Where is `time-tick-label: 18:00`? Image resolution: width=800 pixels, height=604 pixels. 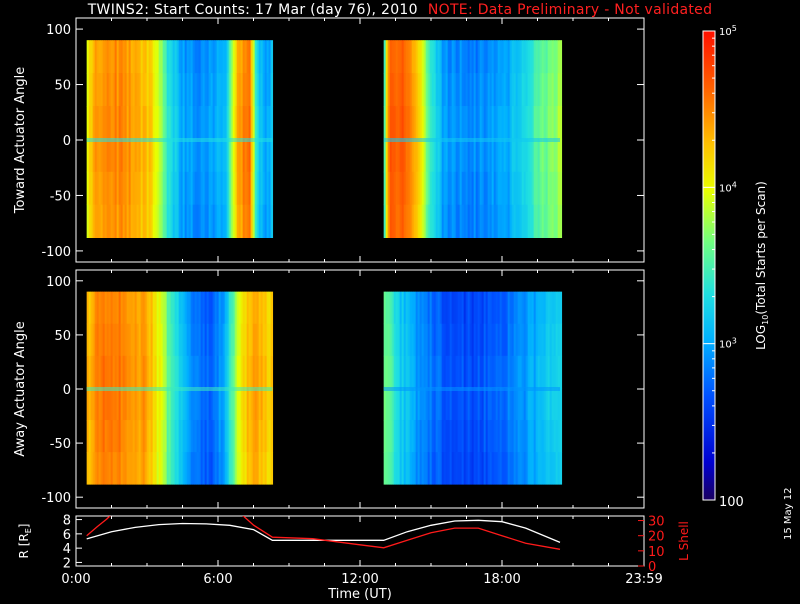 time-tick-label: 18:00 is located at coordinates (501, 579).